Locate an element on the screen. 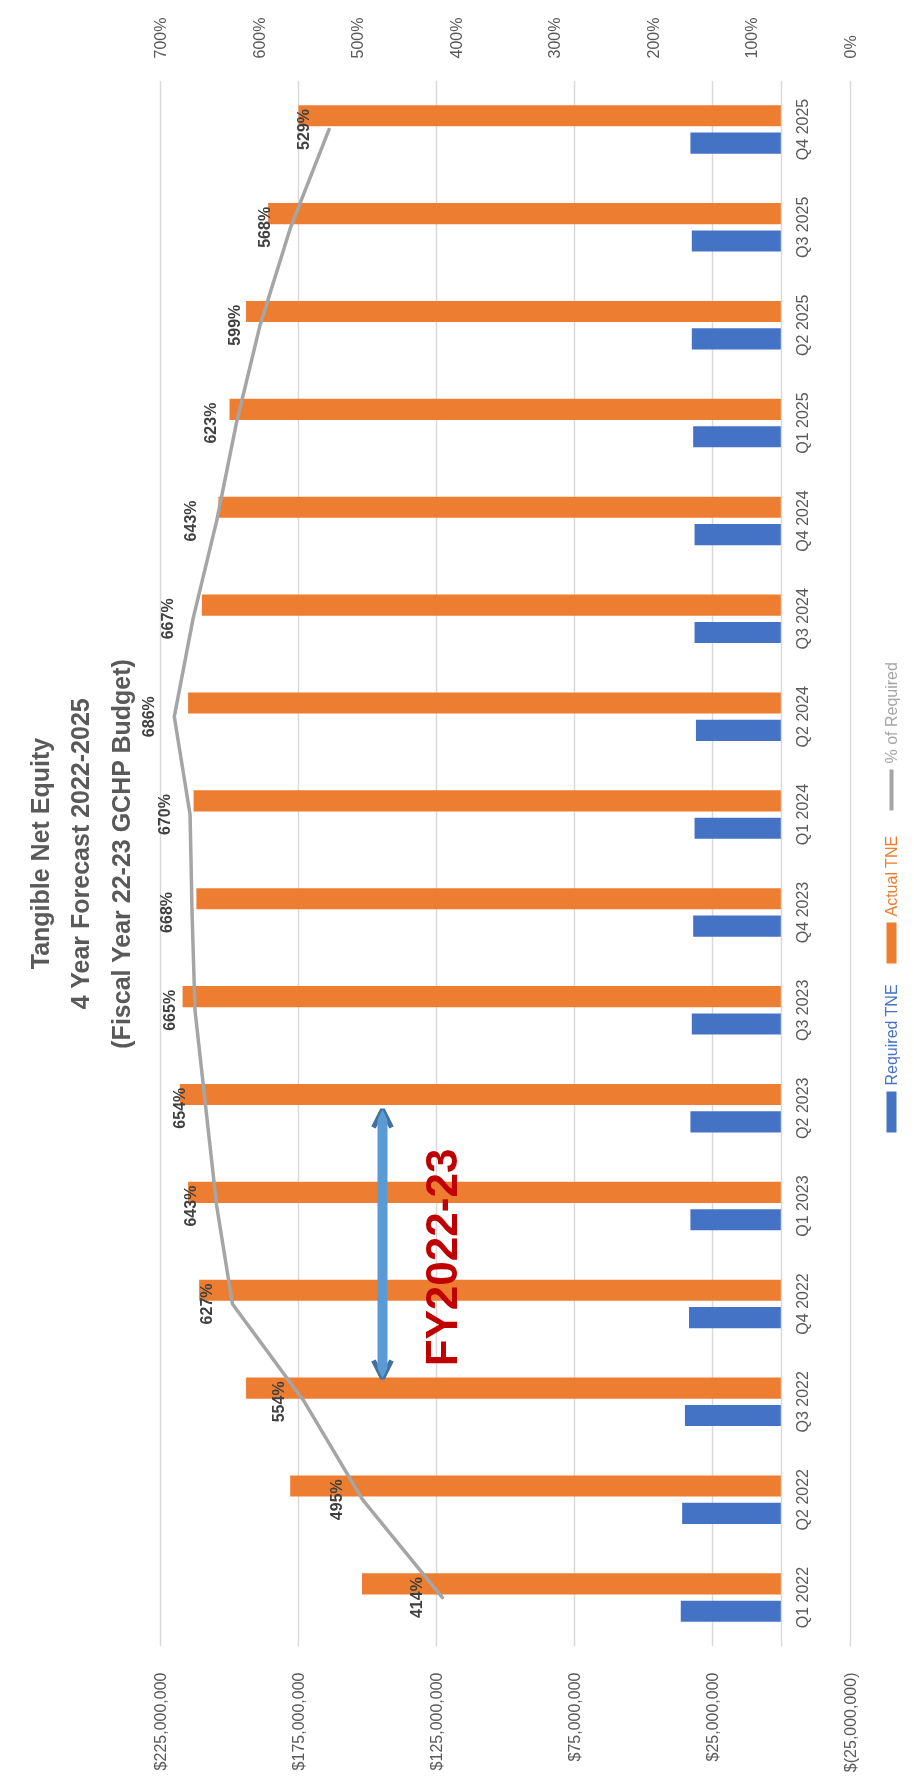  data-label: 670% is located at coordinates (164, 815).